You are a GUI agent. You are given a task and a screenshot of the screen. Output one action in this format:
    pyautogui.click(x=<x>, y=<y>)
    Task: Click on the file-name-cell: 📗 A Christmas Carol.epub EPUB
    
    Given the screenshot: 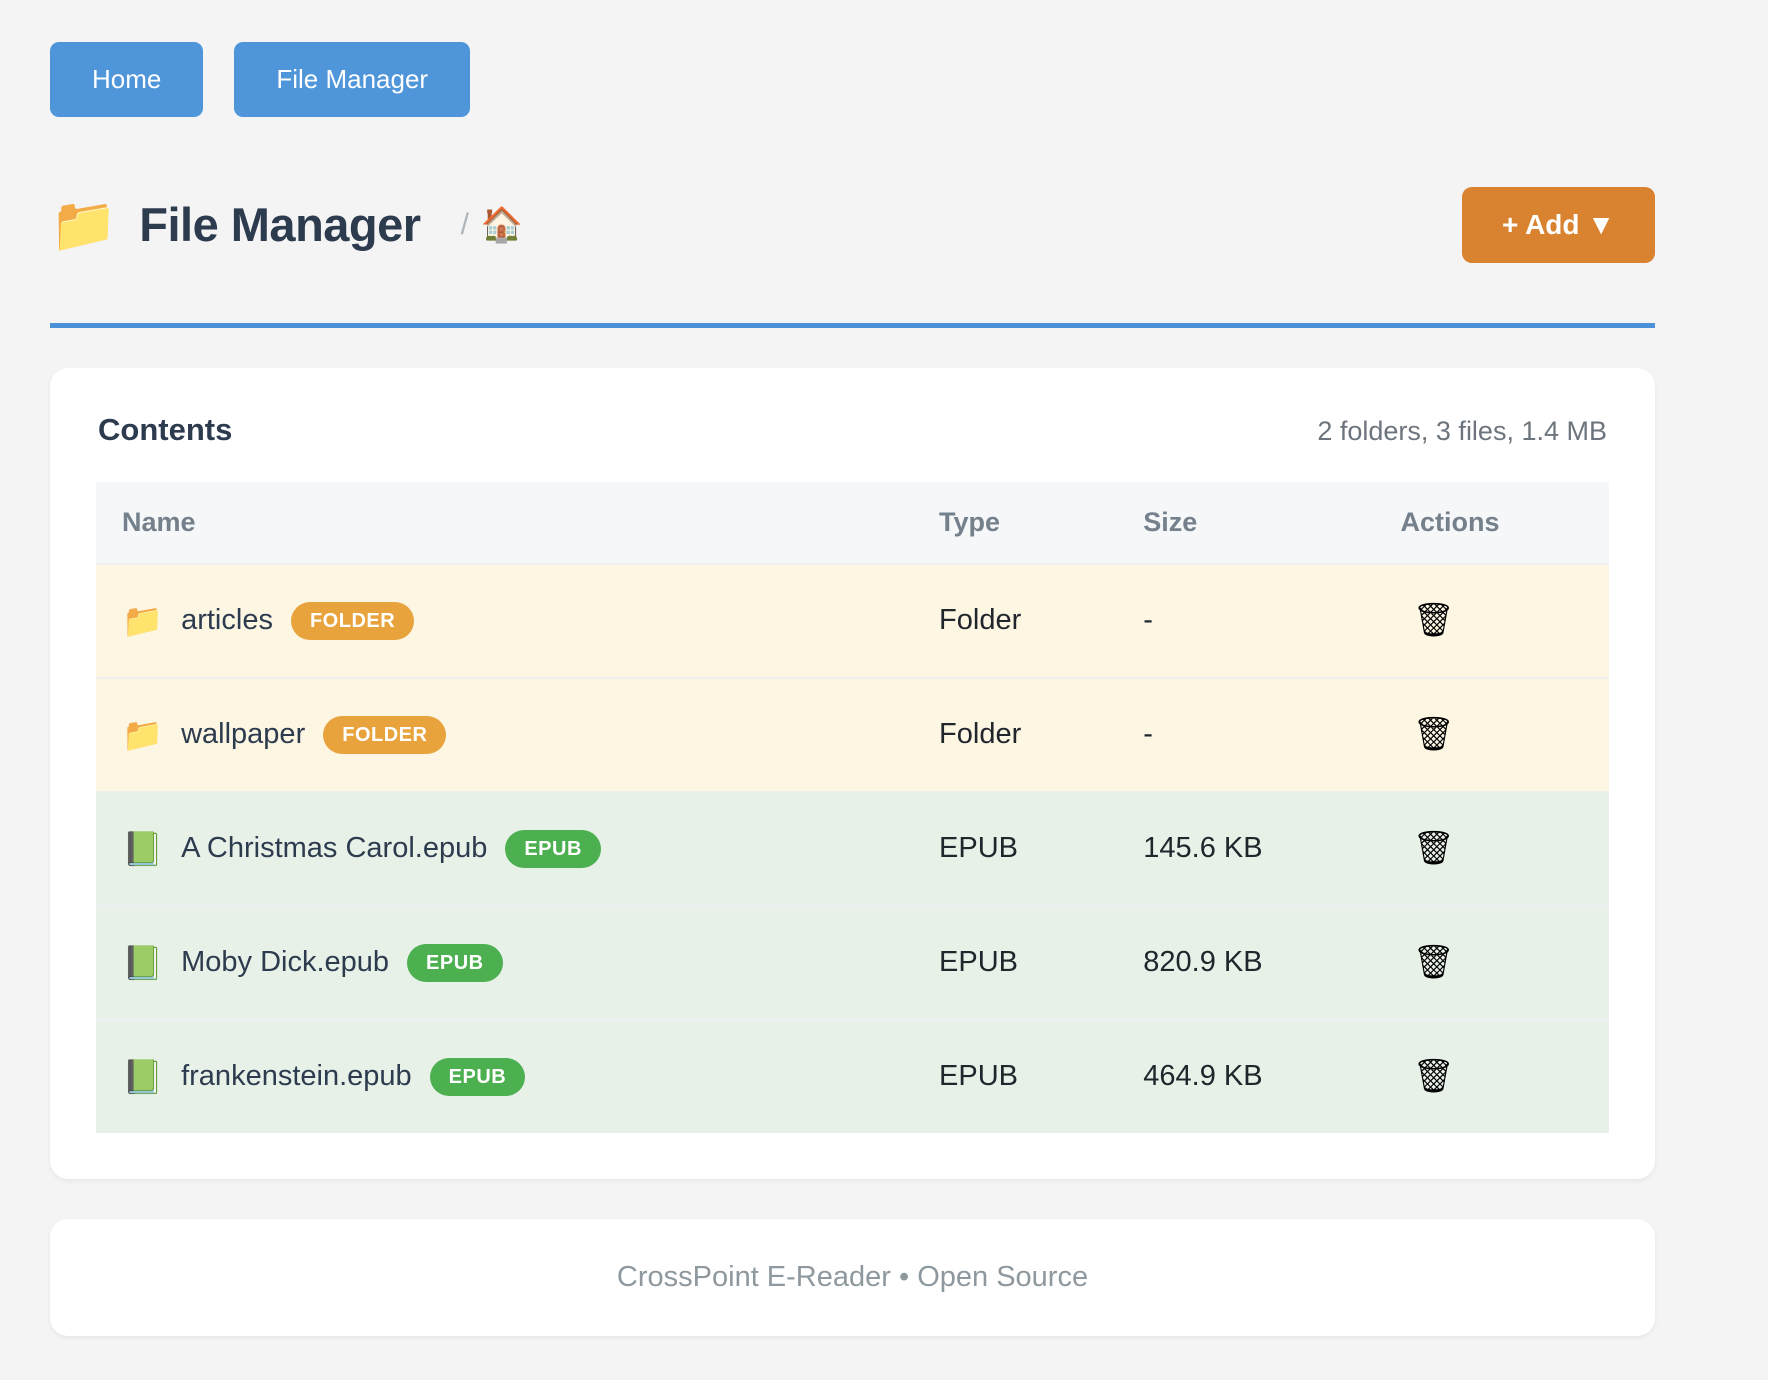 What is the action you would take?
    pyautogui.click(x=504, y=848)
    